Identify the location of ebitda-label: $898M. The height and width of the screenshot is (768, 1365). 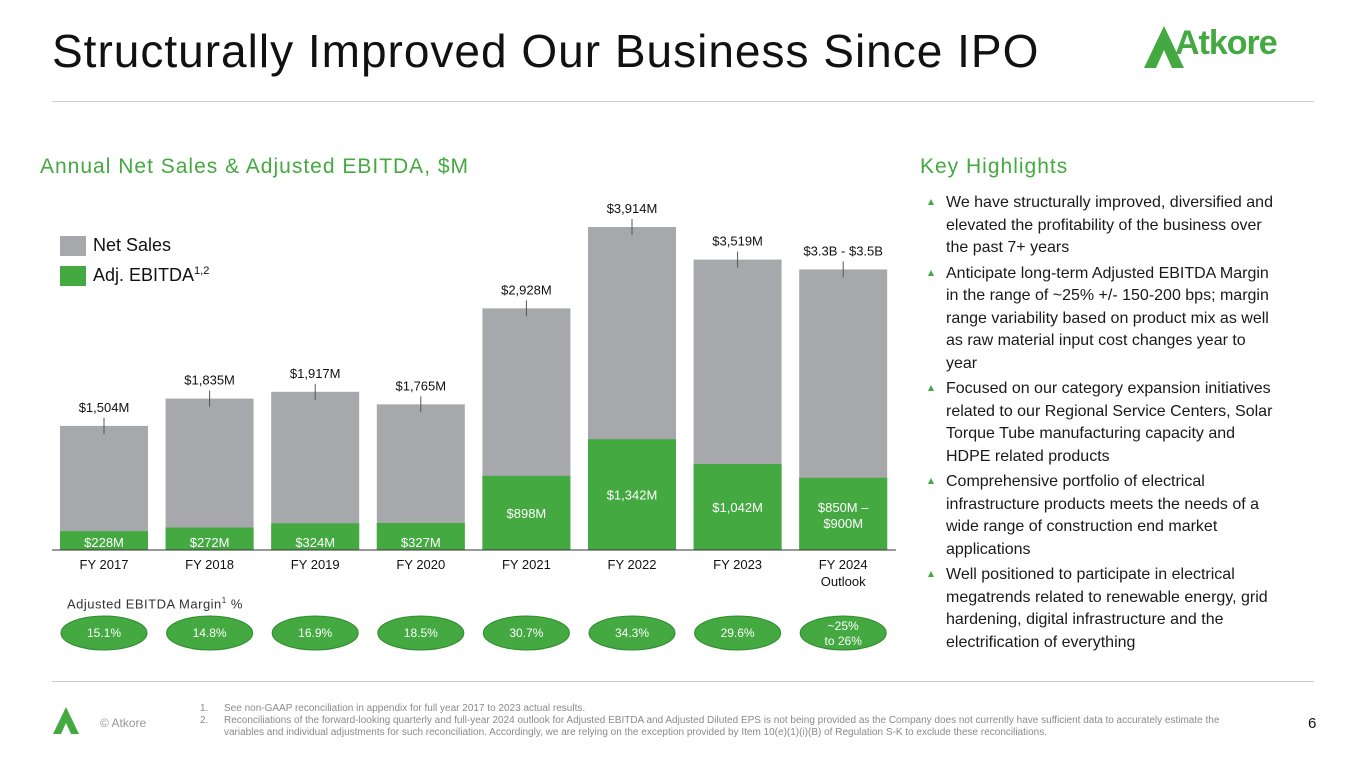
(527, 513).